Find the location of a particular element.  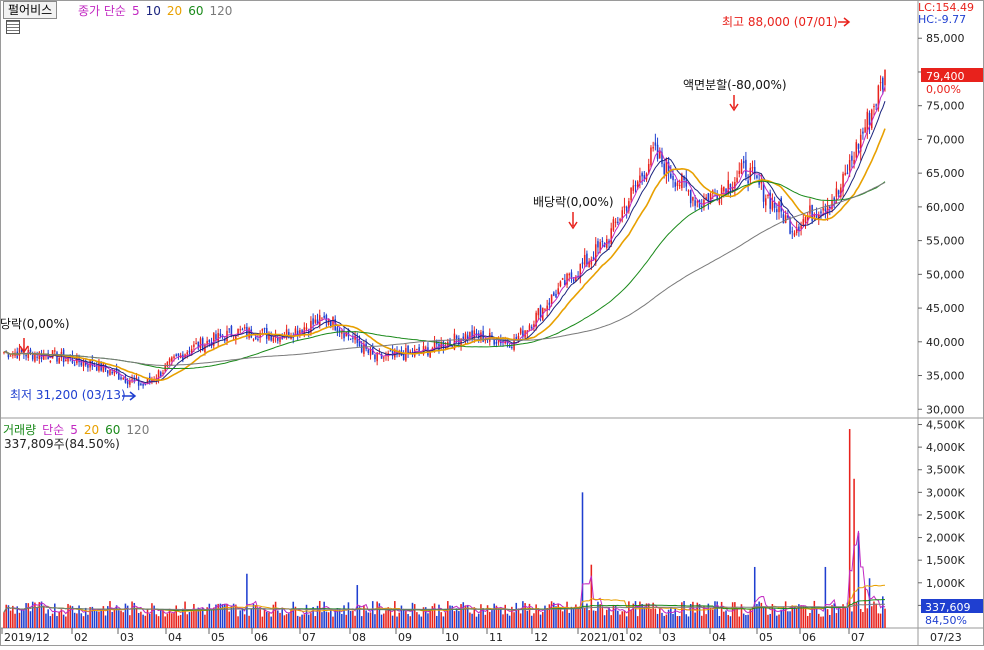

grid-toggle-icon is located at coordinates (13, 27).